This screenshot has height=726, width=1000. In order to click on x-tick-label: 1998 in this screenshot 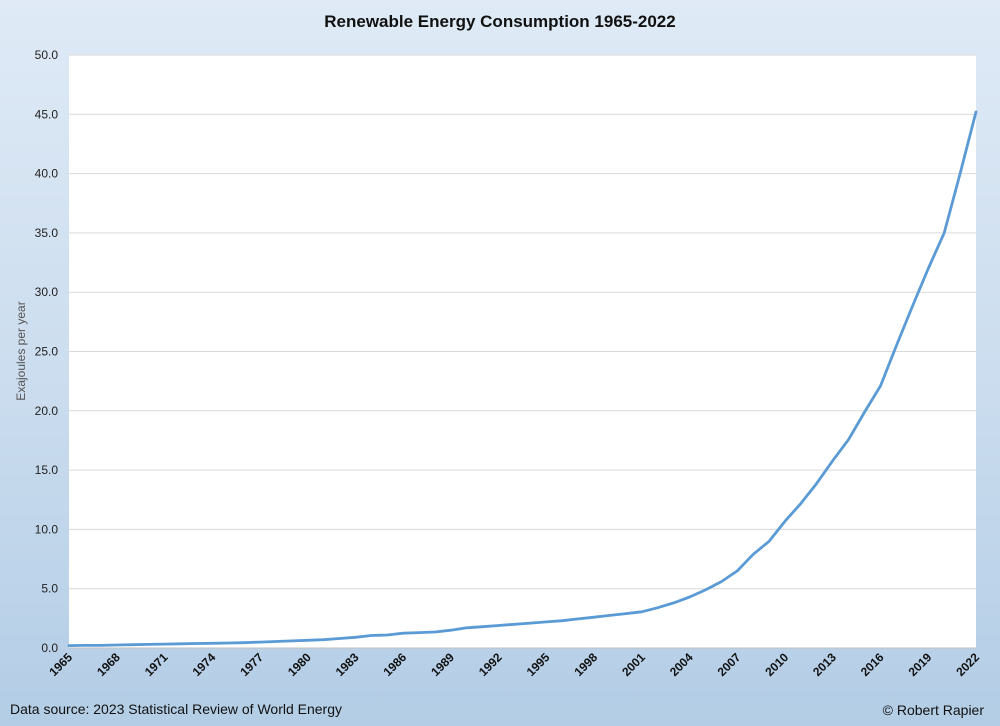, I will do `click(585, 664)`.